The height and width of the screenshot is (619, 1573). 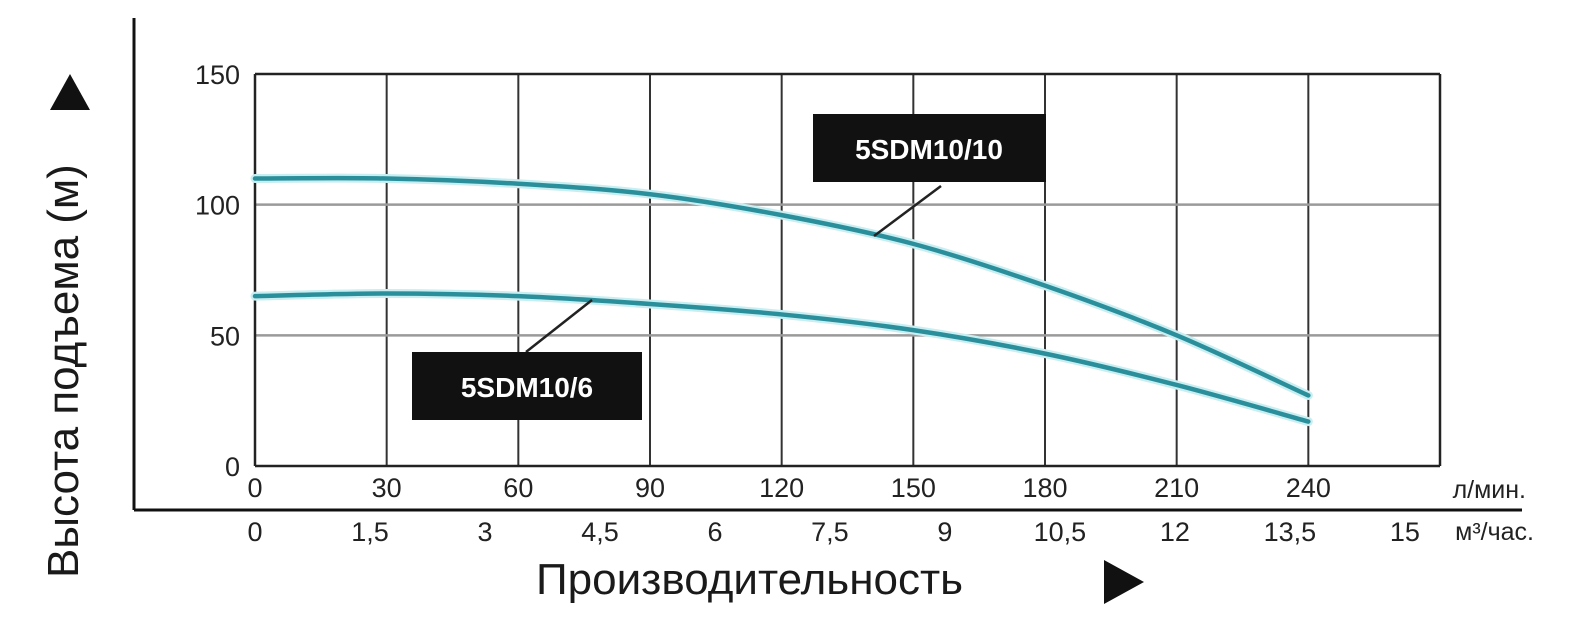 What do you see at coordinates (254, 532) in the screenshot?
I see `x-secondary-tick-label: 0` at bounding box center [254, 532].